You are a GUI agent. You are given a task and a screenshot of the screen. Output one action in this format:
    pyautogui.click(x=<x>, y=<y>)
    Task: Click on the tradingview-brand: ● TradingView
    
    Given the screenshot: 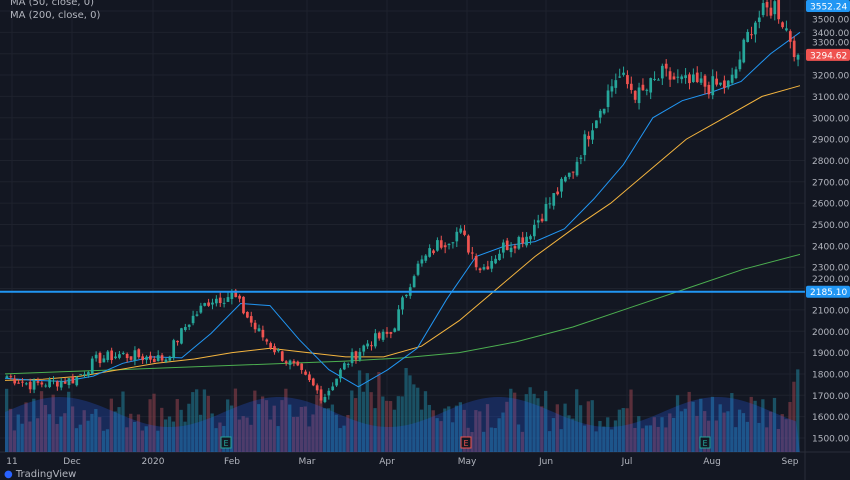 What is the action you would take?
    pyautogui.click(x=40, y=475)
    